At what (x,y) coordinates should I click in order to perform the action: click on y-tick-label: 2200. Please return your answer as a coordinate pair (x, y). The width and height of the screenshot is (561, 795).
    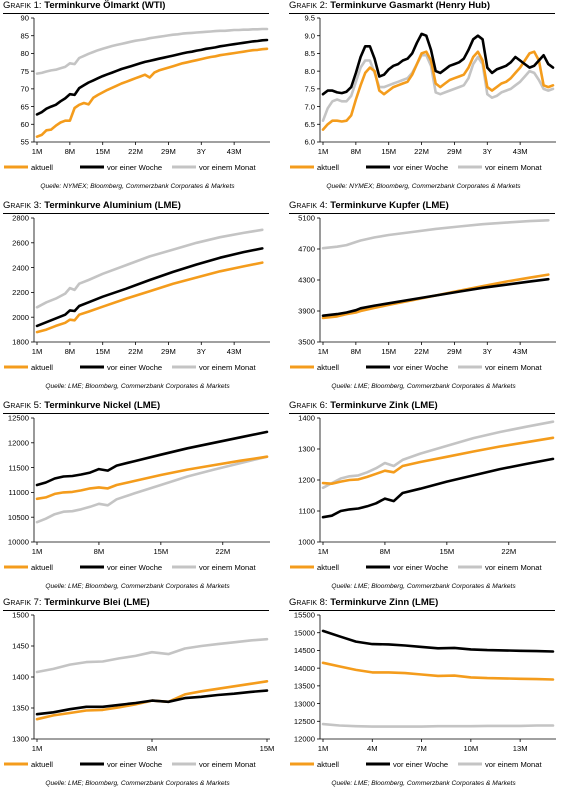
    Looking at the image, I should click on (20, 292).